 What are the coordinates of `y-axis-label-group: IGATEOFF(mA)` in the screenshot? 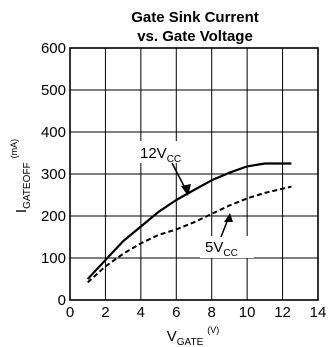 It's located at (21, 176).